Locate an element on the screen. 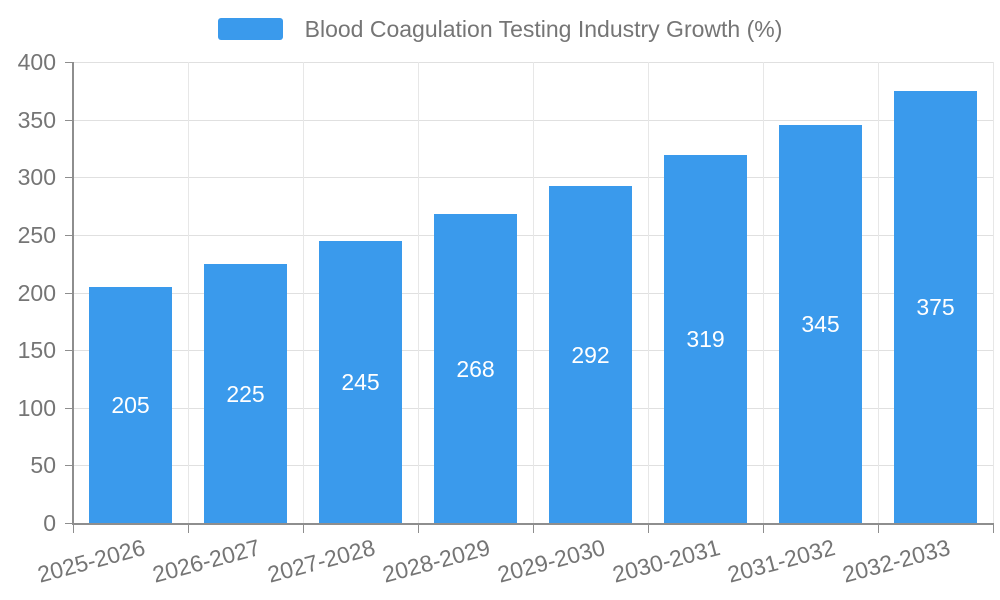 The height and width of the screenshot is (600, 1000). x-axis-label: 2032-2033 is located at coordinates (896, 561).